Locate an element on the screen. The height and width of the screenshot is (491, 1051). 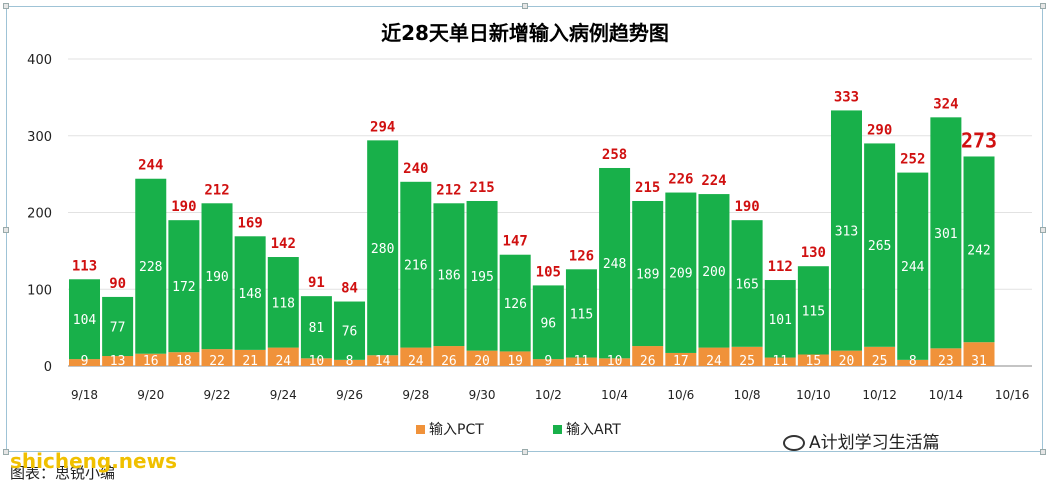
data-label-total: 190 is located at coordinates (183, 207).